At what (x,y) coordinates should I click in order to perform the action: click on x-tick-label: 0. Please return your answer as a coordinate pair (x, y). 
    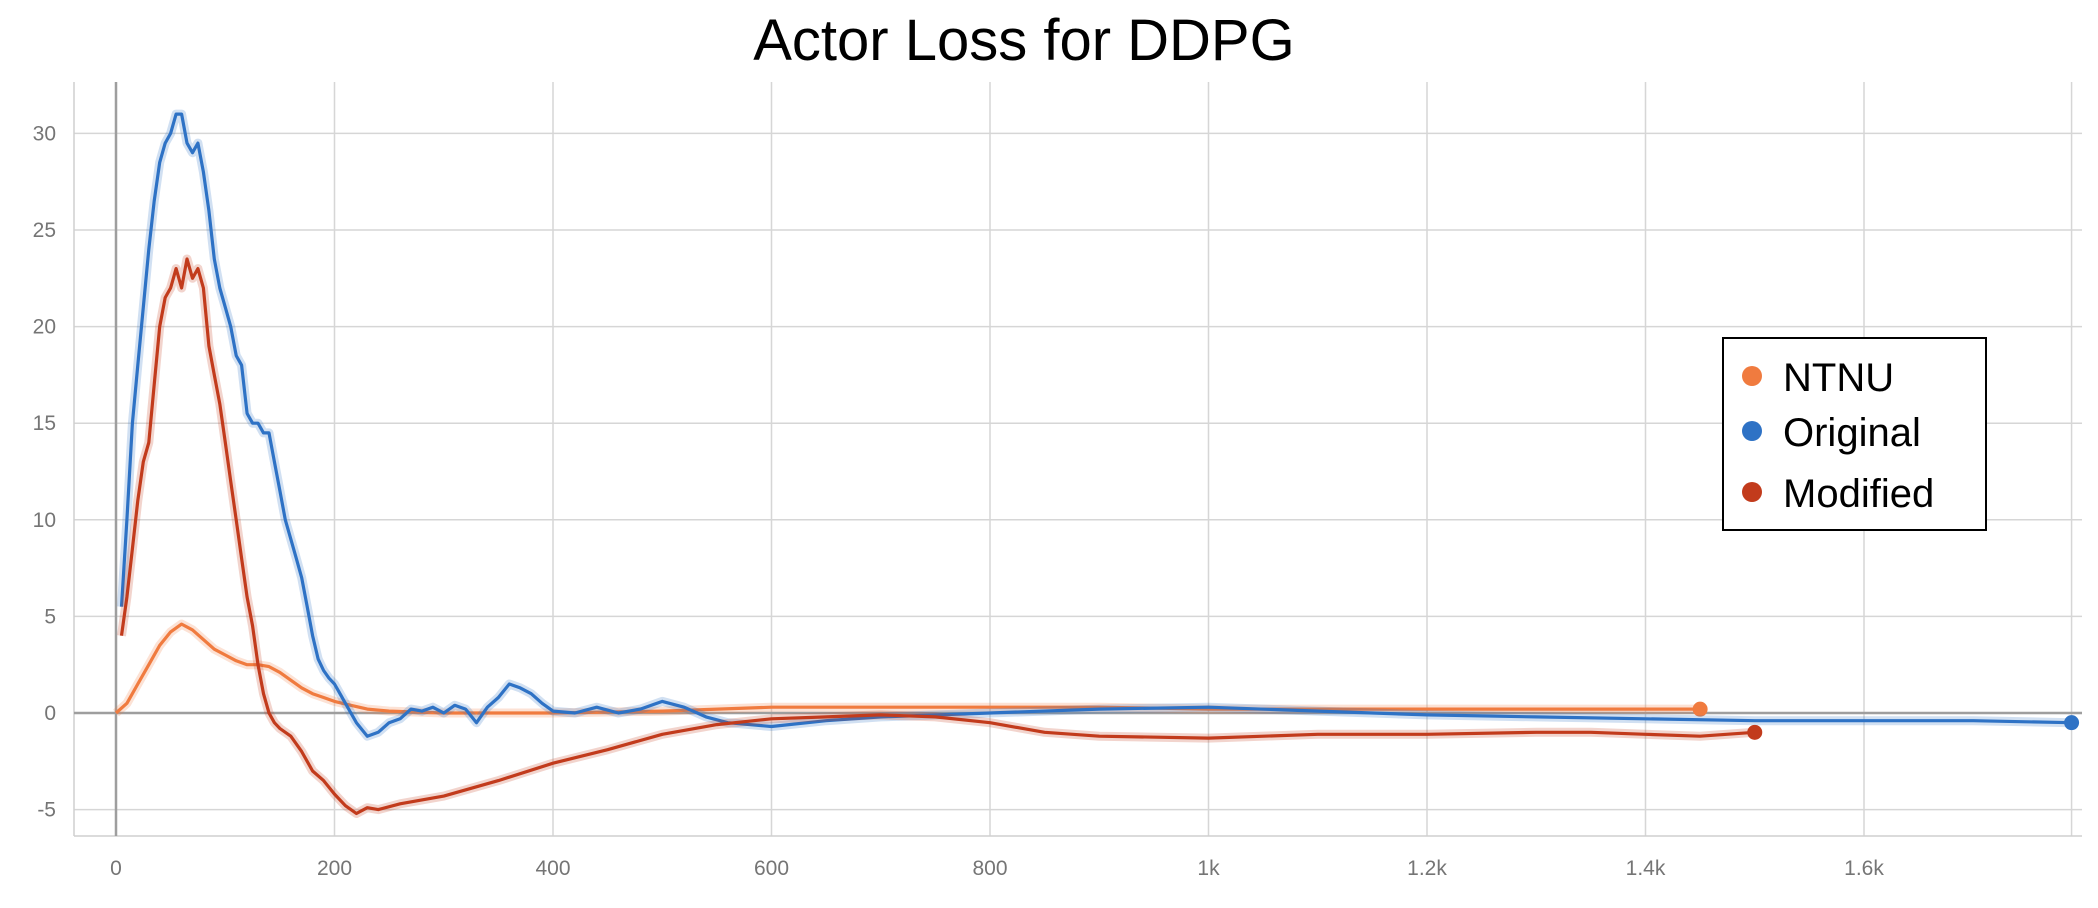
    Looking at the image, I should click on (116, 868).